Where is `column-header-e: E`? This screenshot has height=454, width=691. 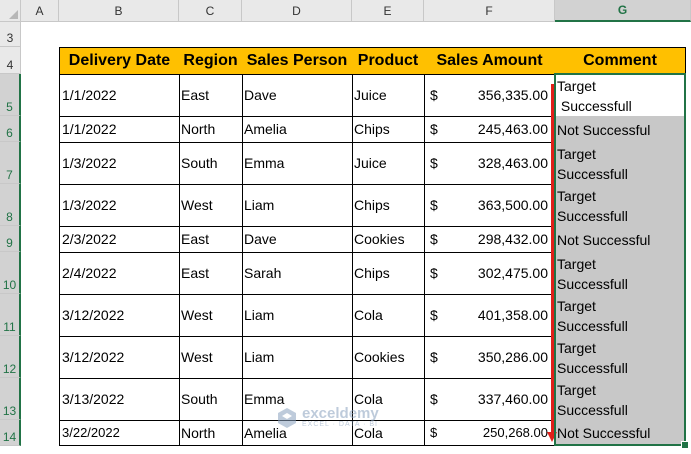 column-header-e: E is located at coordinates (388, 11).